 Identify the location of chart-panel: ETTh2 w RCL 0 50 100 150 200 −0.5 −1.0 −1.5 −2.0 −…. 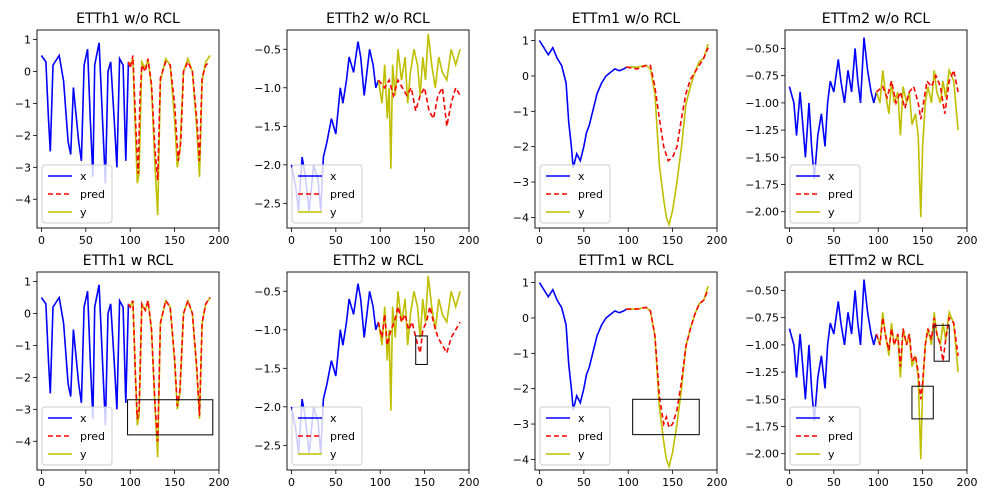
(366, 371).